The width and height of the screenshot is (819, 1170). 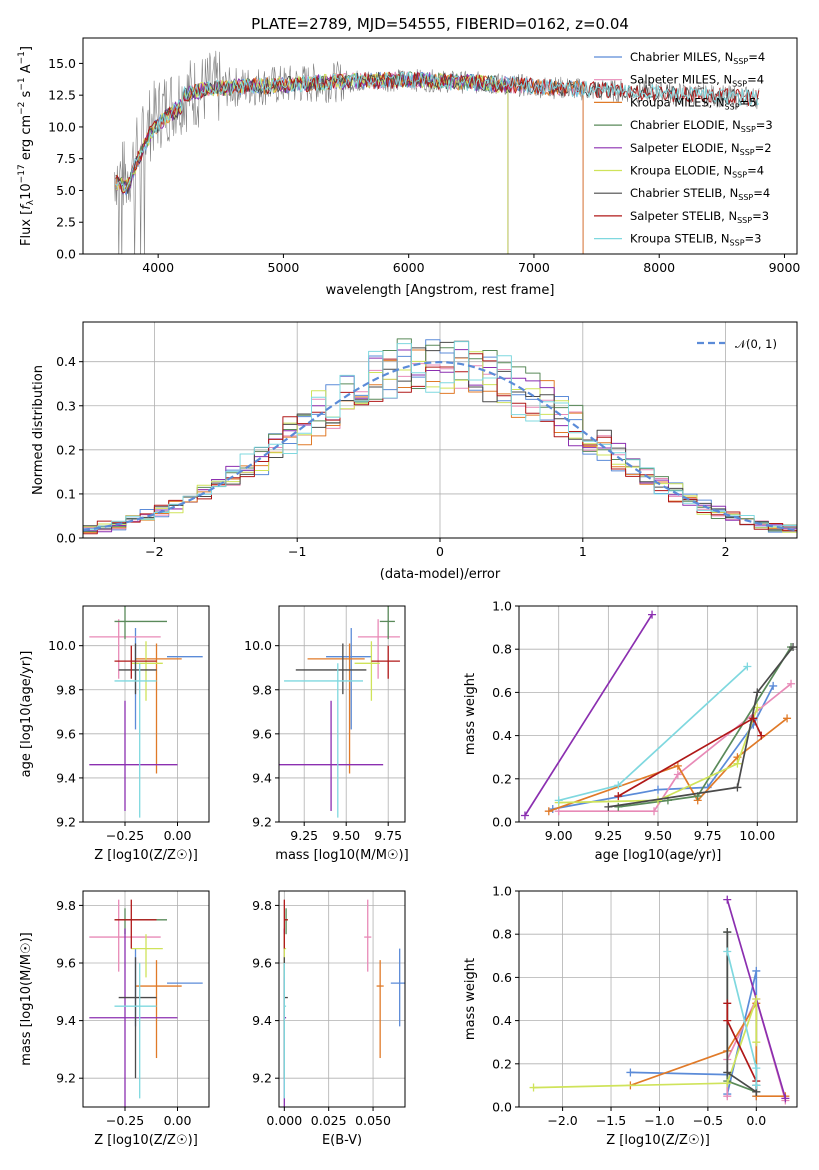 I want to click on y-axis-label: age [log10(age/yr)], so click(x=26, y=714).